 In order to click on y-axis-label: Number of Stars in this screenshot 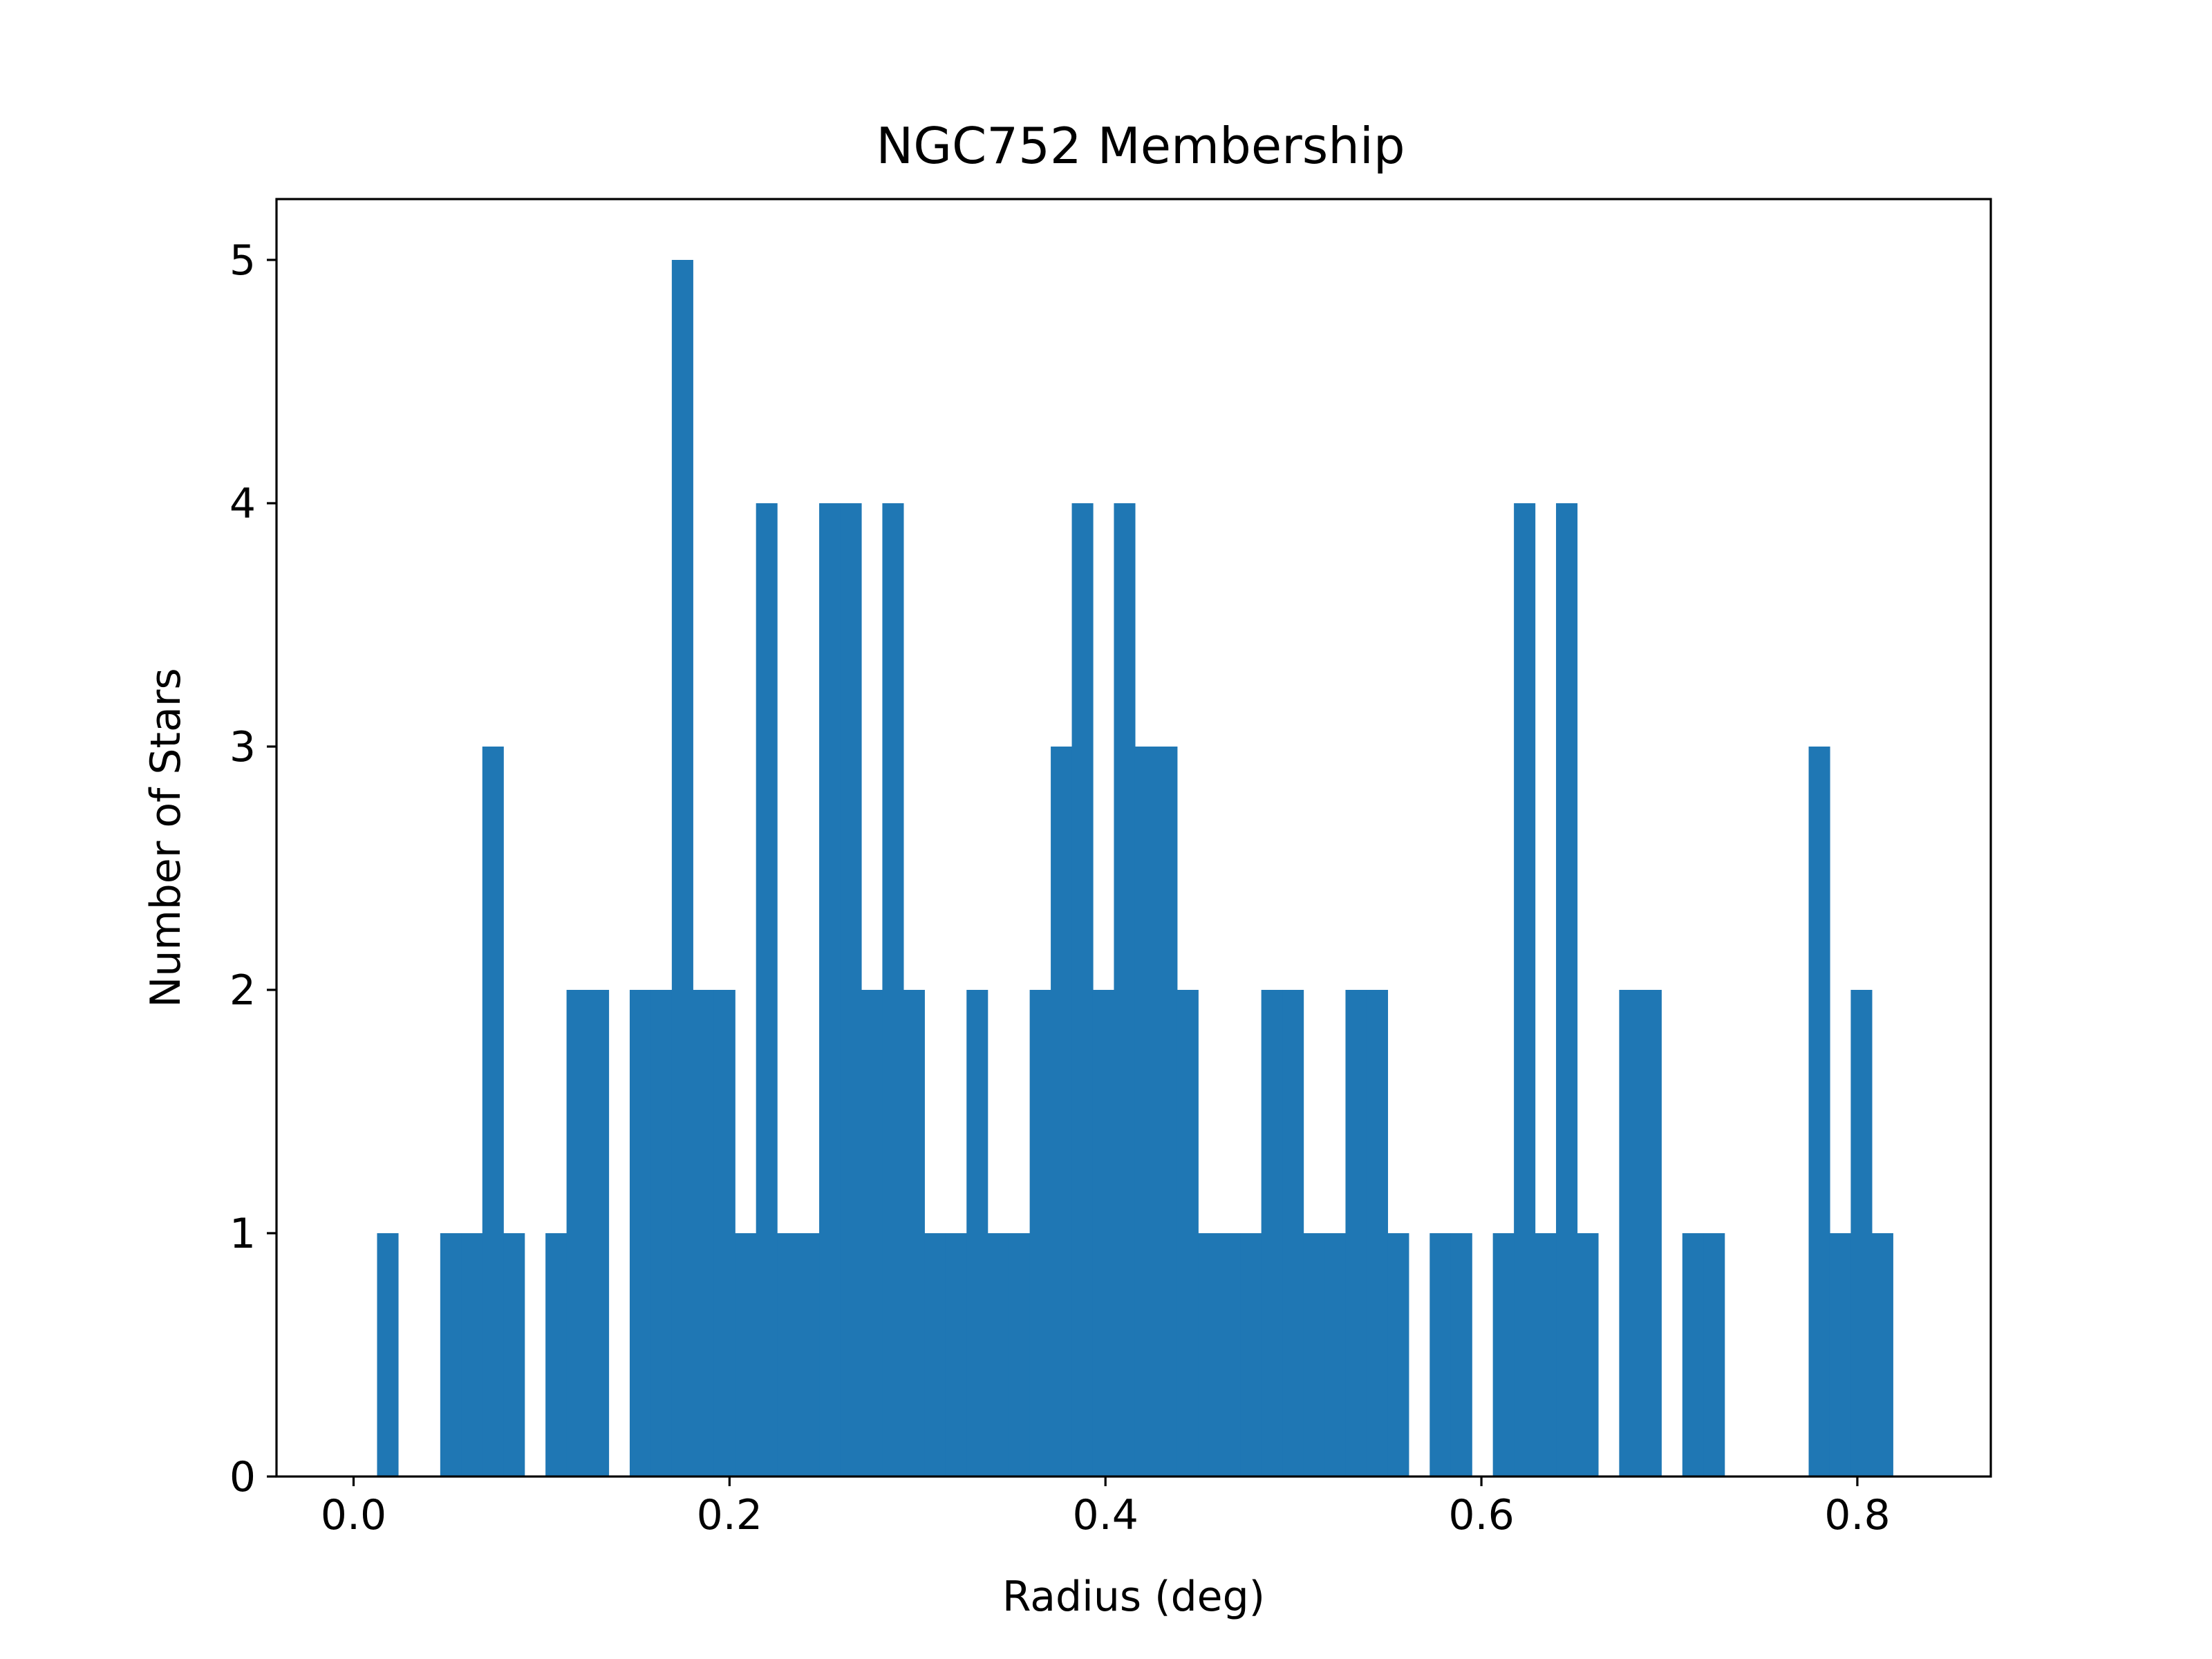, I will do `click(166, 838)`.